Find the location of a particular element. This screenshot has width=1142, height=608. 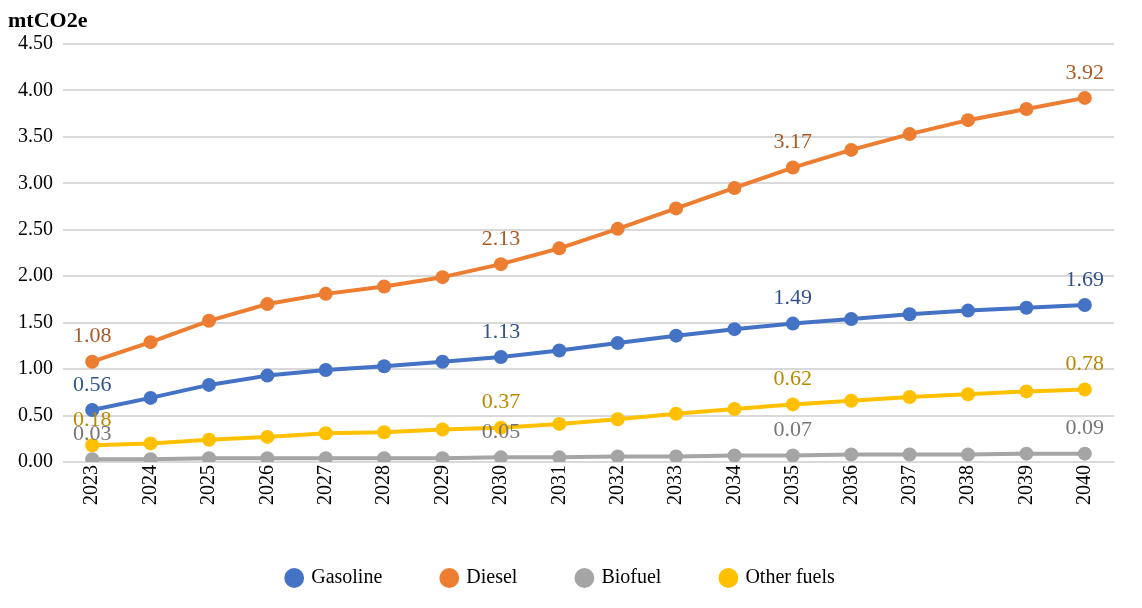

x-tick-label: 2040 is located at coordinates (1083, 485).